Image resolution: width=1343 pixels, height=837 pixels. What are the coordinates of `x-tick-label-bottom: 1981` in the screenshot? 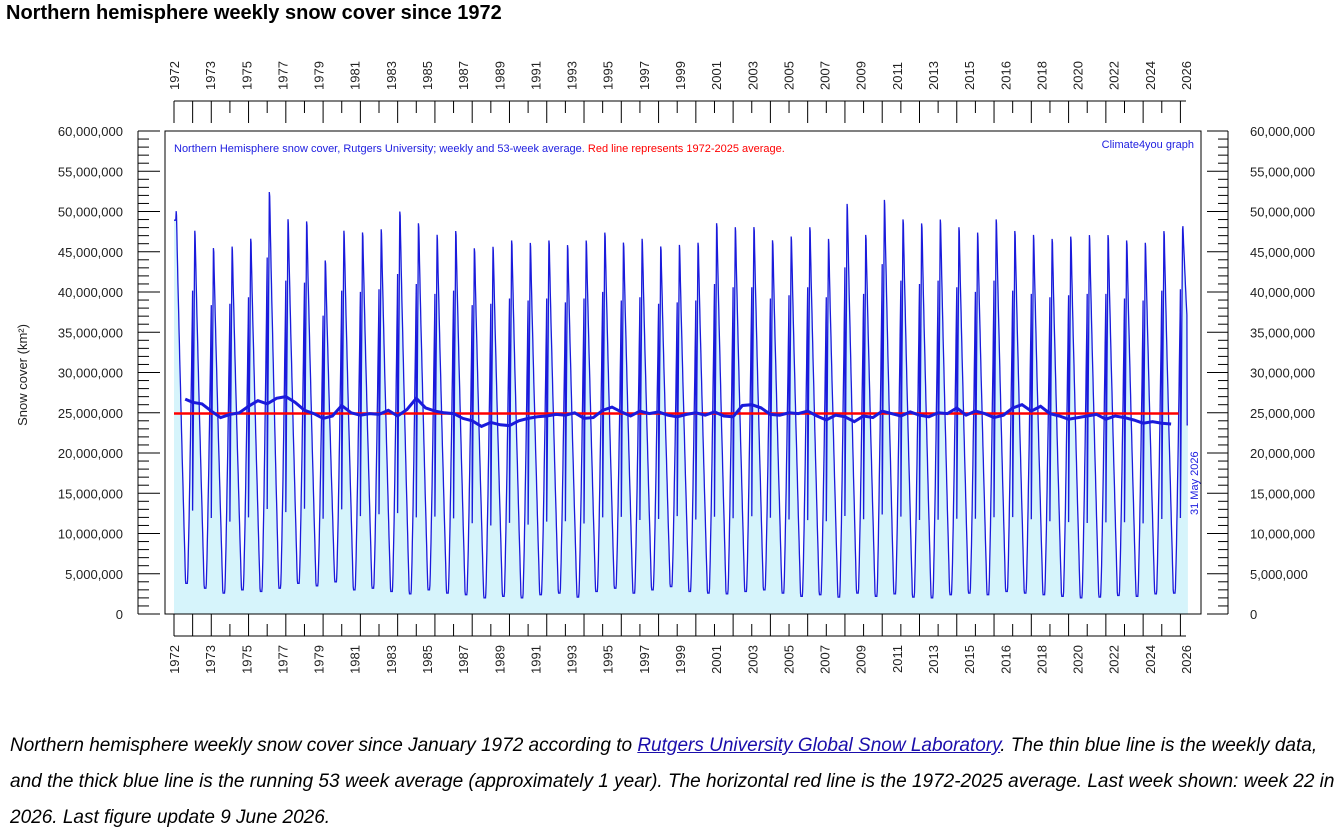 It's located at (355, 659).